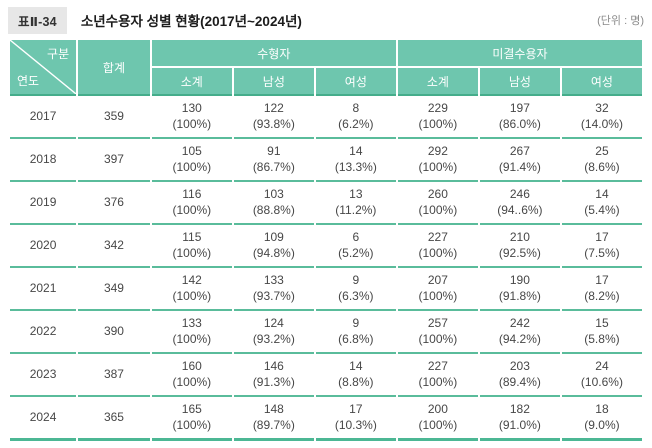  Describe the element at coordinates (355, 332) in the screenshot. I see `value-cell: 9 (6.8%)` at that location.